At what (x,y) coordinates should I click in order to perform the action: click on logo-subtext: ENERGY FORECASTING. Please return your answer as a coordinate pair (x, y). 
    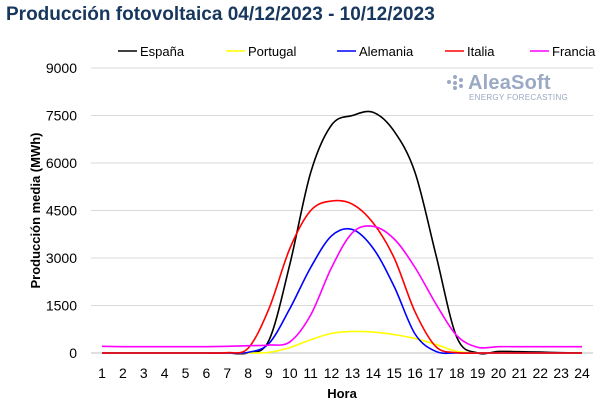
    Looking at the image, I should click on (519, 97).